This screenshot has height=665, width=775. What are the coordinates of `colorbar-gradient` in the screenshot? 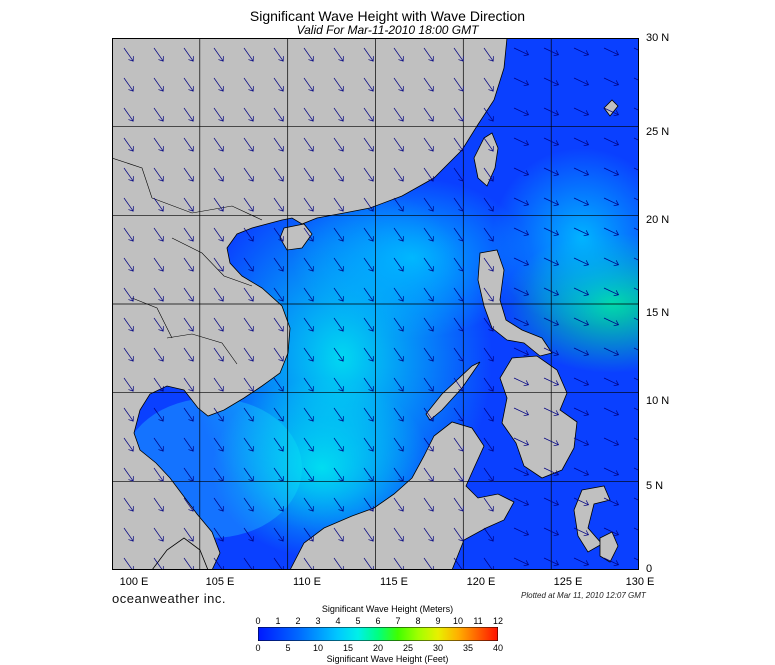 It's located at (378, 634).